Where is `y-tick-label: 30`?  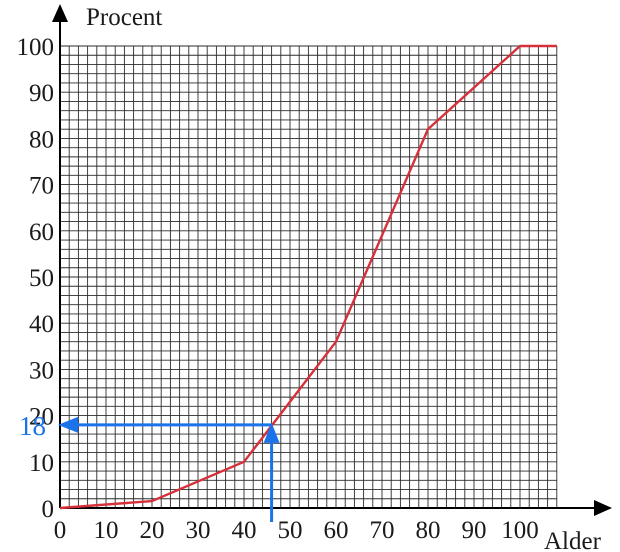 y-tick-label: 30 is located at coordinates (41, 370).